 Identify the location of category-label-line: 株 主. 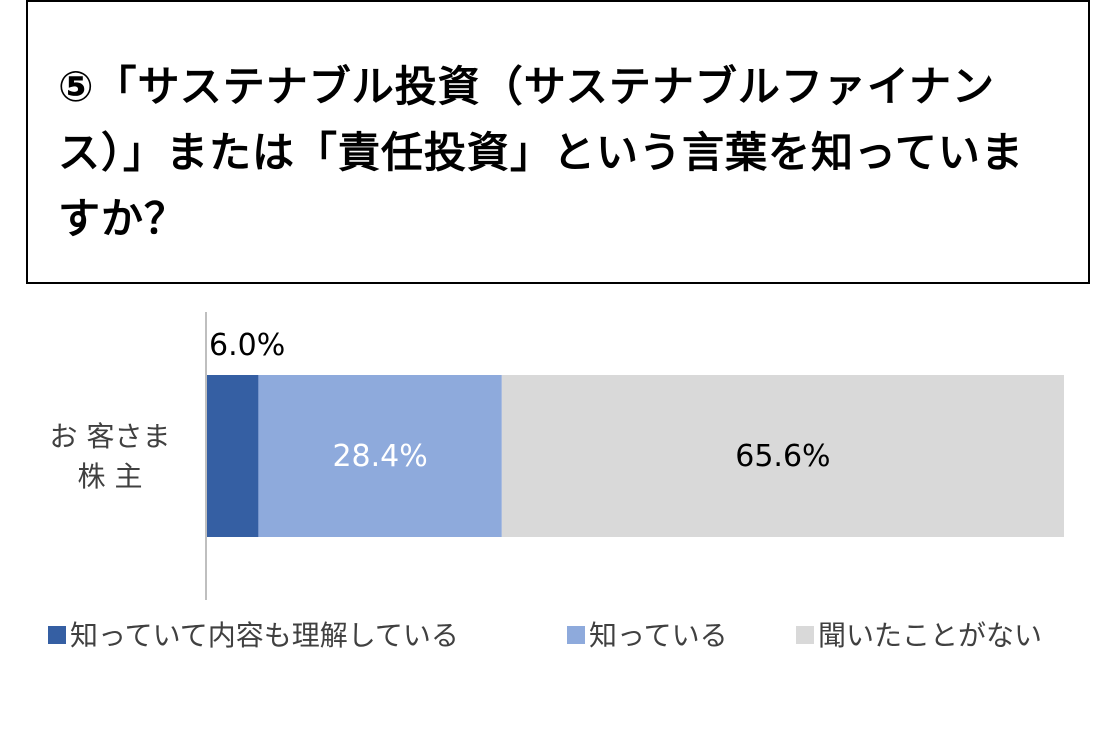
(110, 476).